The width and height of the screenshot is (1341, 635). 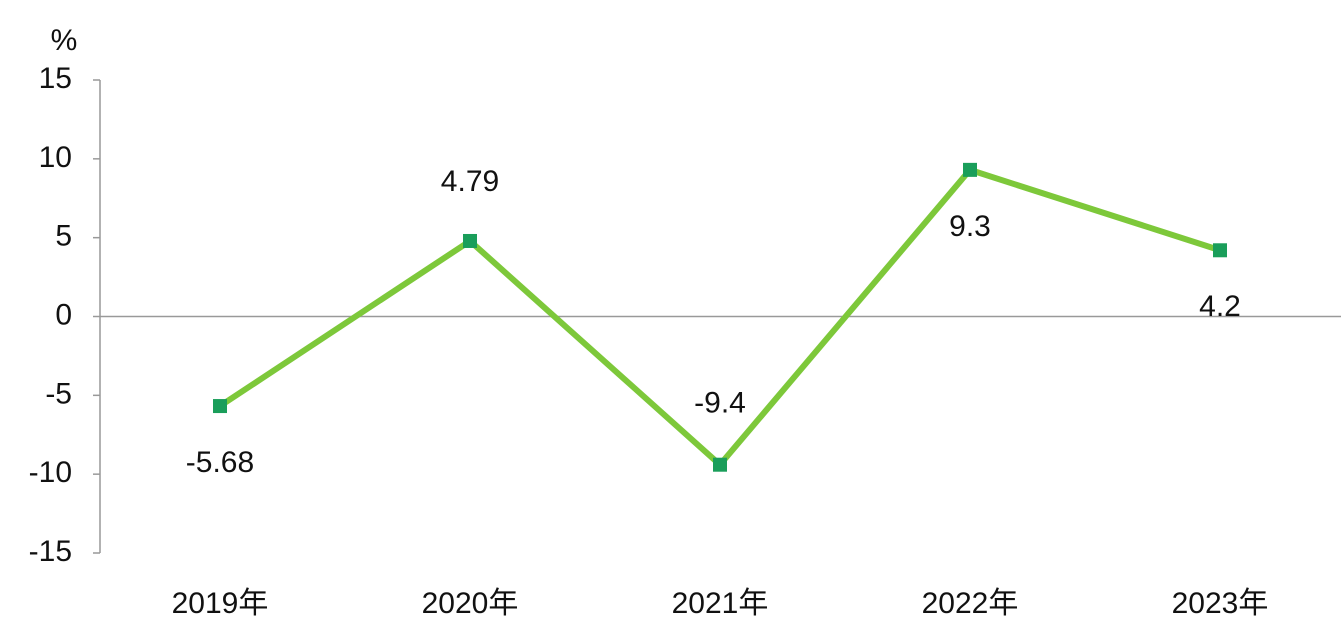 I want to click on y-tick-label: -5, so click(x=58, y=393).